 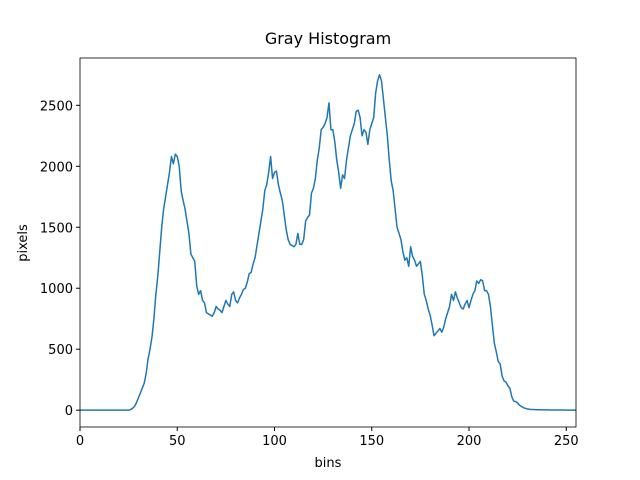 What do you see at coordinates (56, 106) in the screenshot?
I see `y-tick-label: 2500` at bounding box center [56, 106].